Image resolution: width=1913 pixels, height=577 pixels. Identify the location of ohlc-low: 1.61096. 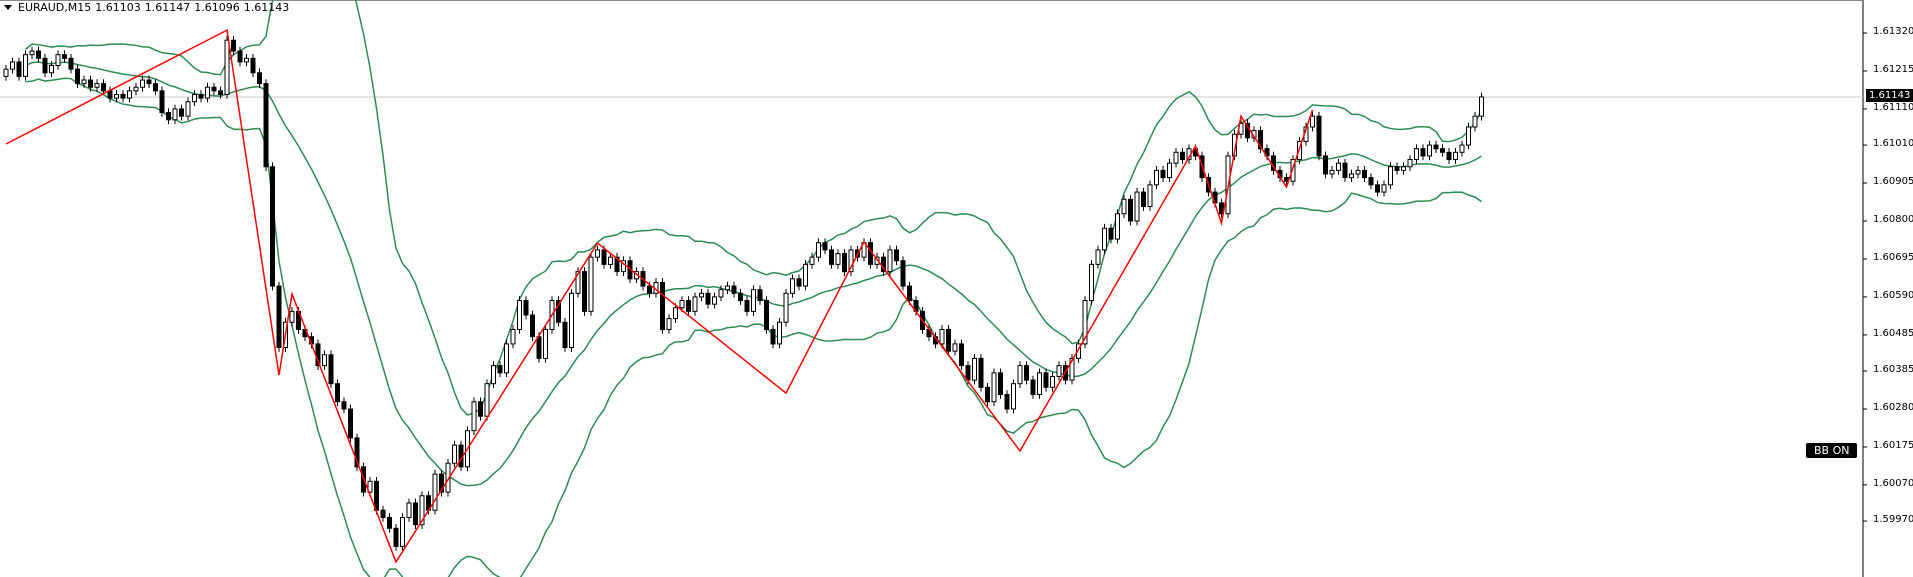
(217, 7).